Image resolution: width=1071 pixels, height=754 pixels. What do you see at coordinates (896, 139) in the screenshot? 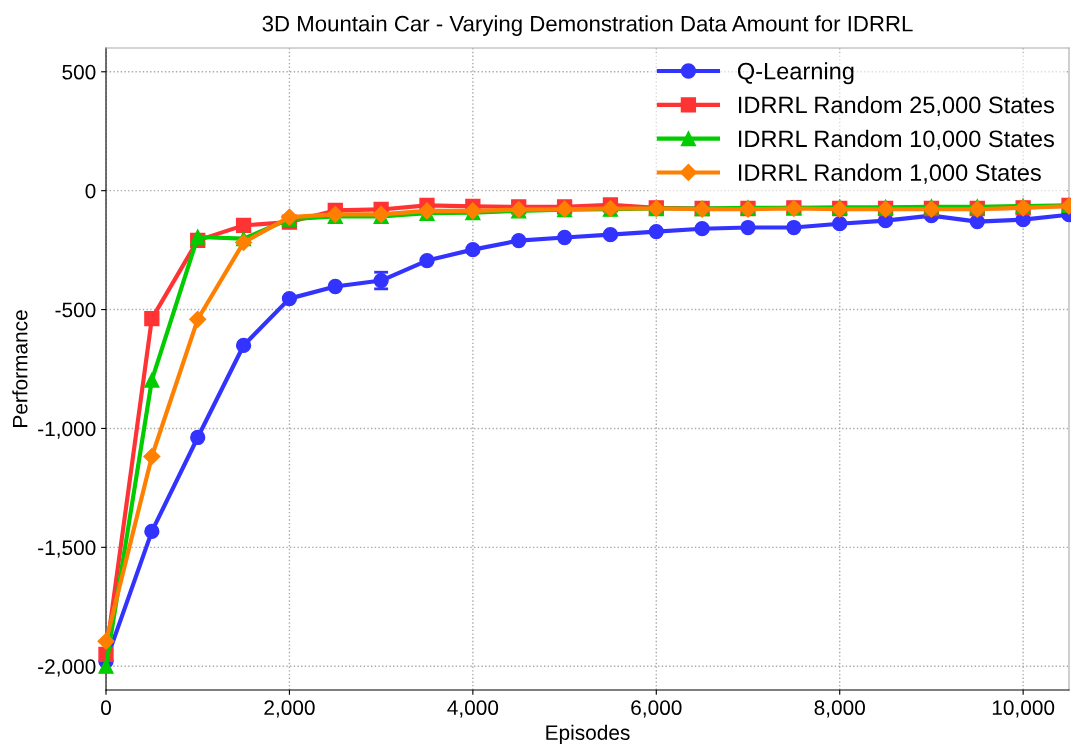
I see `legend-label: IDRRL Random 10,000 States` at bounding box center [896, 139].